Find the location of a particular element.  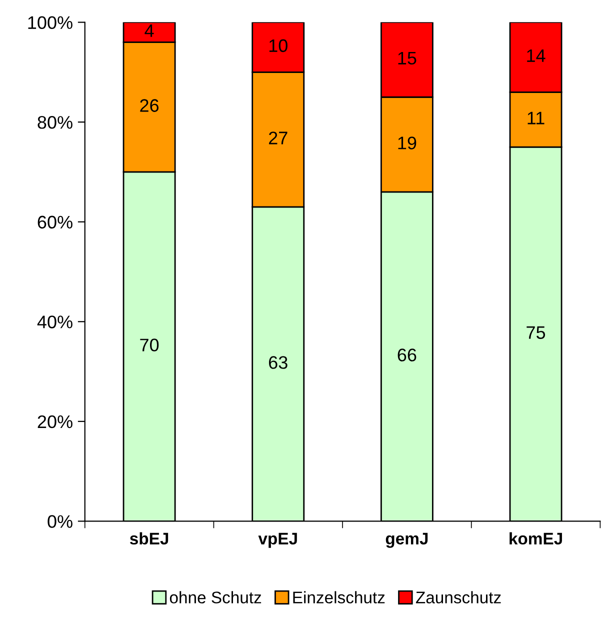

y-tick-label: 60% is located at coordinates (55, 222).